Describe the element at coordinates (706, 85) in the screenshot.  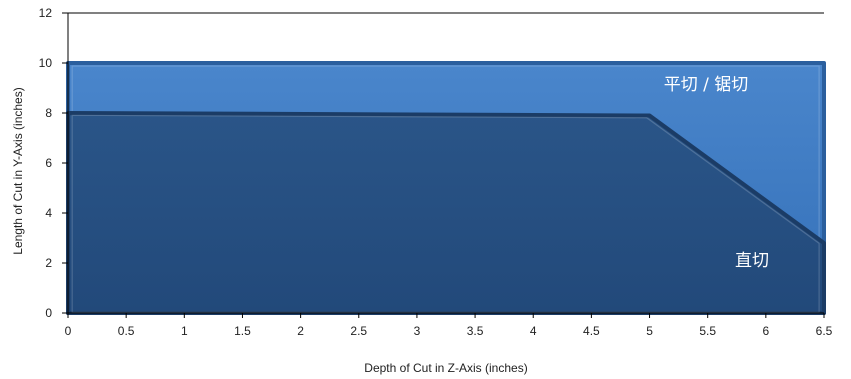
I see `series-label-flat-saw: 平切 / 锯切` at that location.